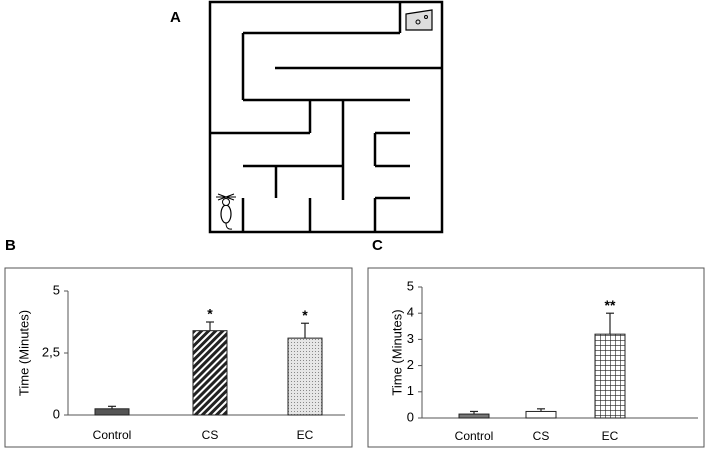 The width and height of the screenshot is (708, 449). What do you see at coordinates (175, 17) in the screenshot?
I see `panel-label: A` at bounding box center [175, 17].